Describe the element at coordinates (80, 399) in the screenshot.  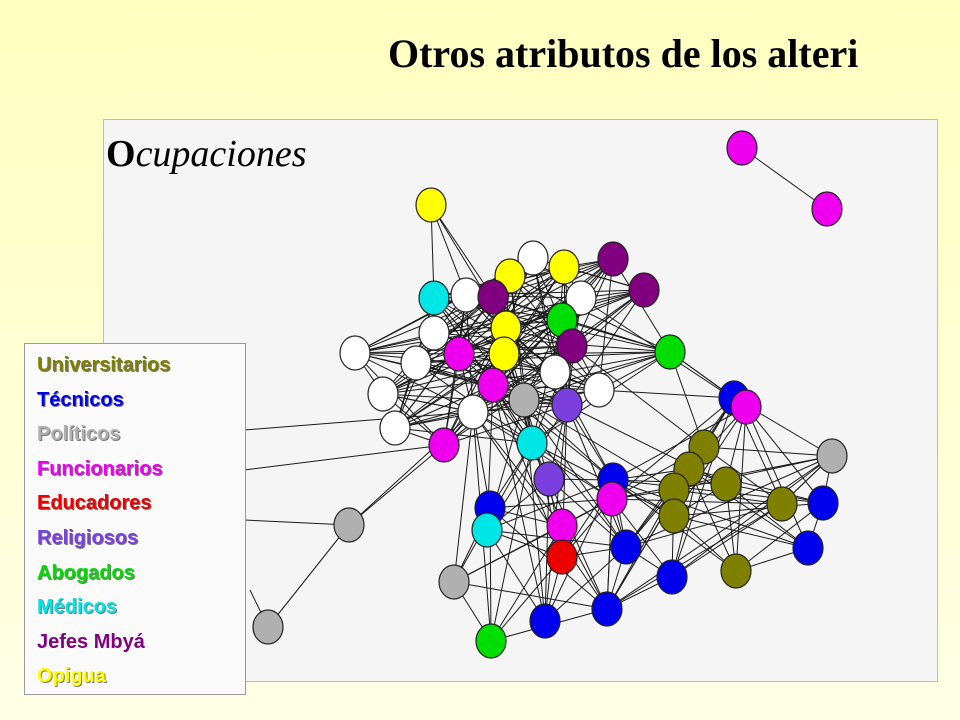
I see `legend-item-tecnicos: Técnicos` at that location.